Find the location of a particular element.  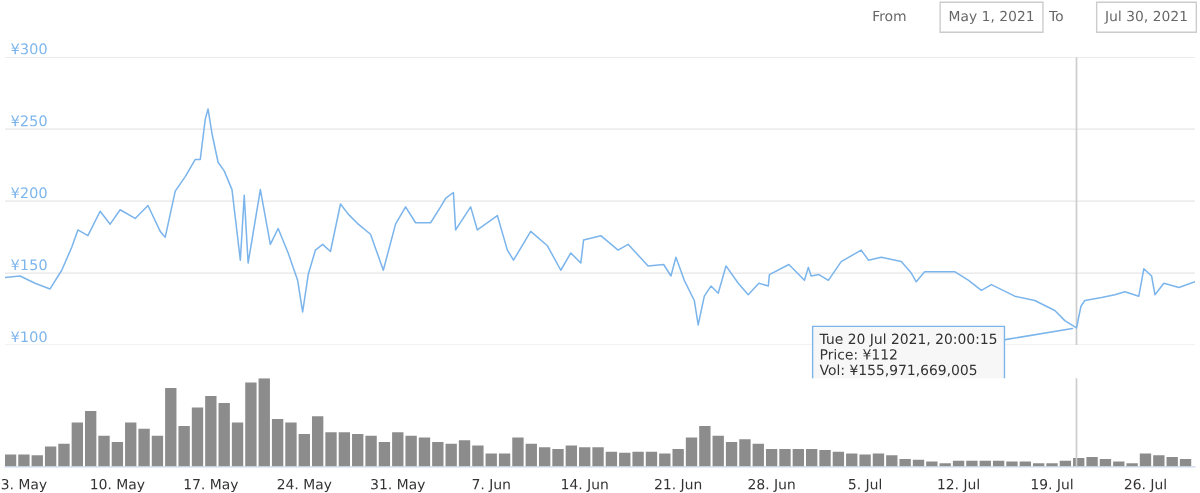

text: May 1, 2021 is located at coordinates (991, 17).